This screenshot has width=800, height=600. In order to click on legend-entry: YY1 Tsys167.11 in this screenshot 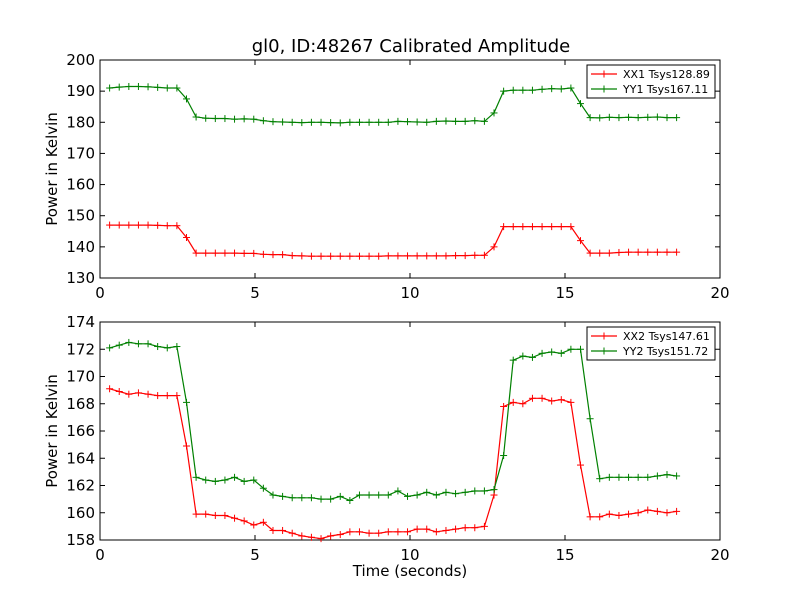, I will do `click(649, 89)`.